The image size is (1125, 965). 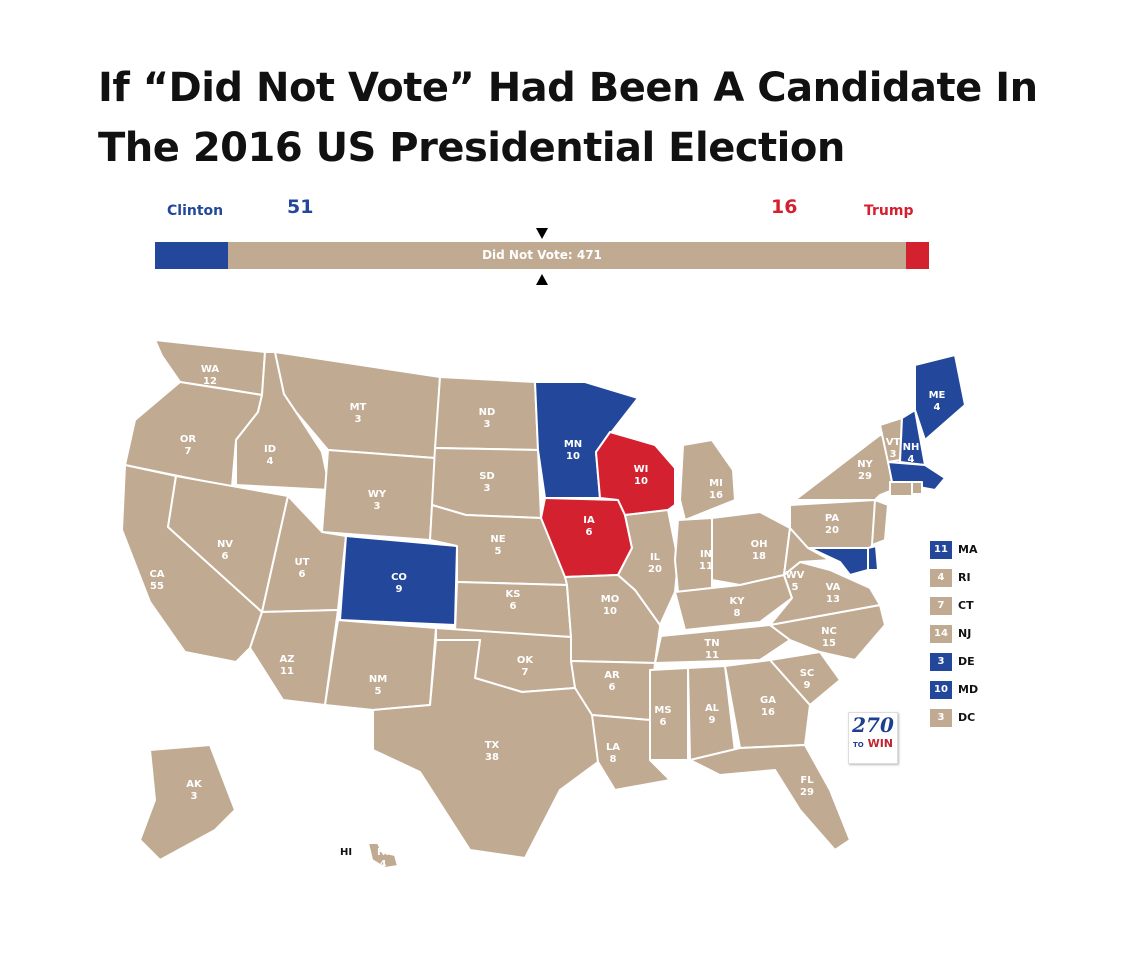 I want to click on state-ev-tn: 11, so click(x=712, y=655).